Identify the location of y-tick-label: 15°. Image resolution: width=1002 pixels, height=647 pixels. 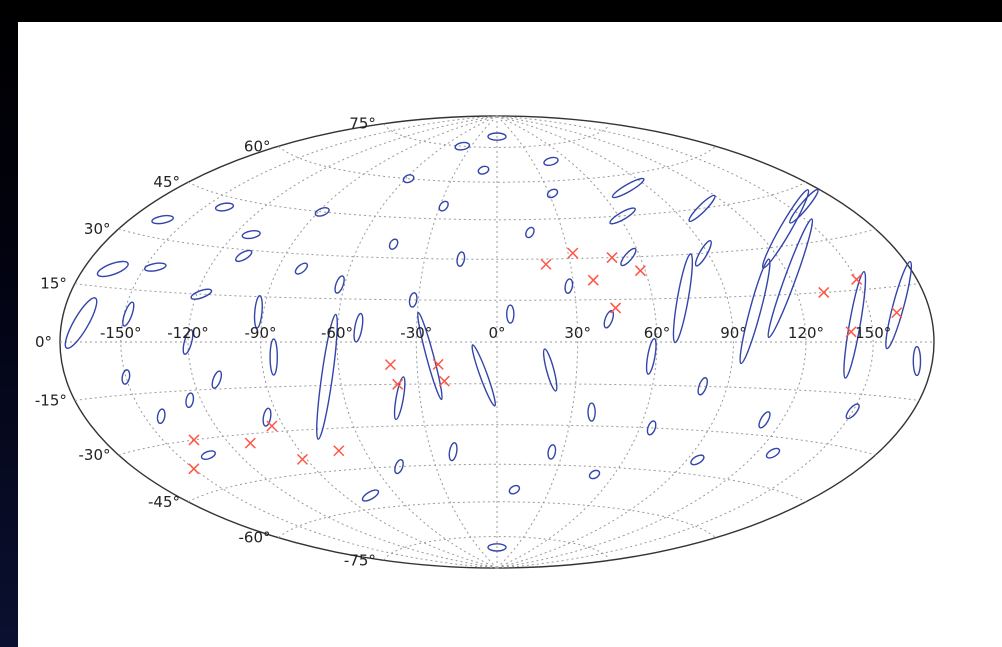
(53, 284).